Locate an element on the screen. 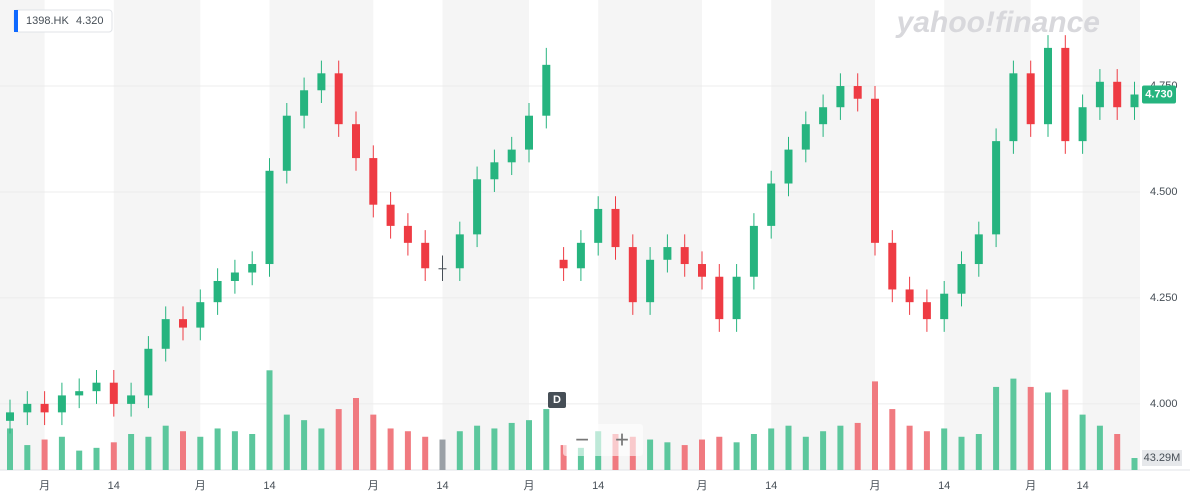  legend-swatch is located at coordinates (16, 21).